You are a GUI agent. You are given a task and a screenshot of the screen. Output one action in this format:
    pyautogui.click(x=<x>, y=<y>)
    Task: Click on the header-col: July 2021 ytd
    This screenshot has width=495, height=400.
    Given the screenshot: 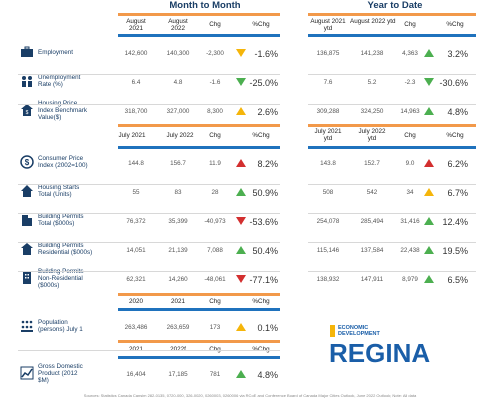 What is the action you would take?
    pyautogui.click(x=328, y=135)
    